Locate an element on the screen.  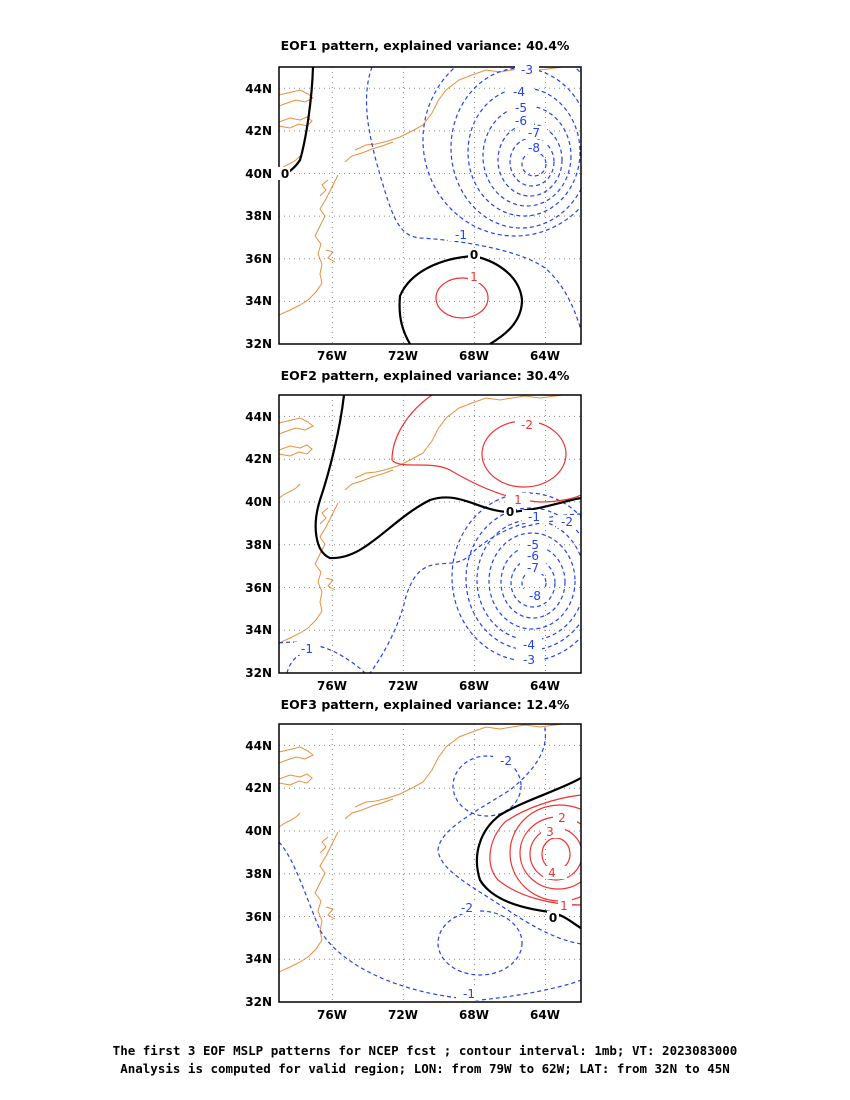
contour-label: 2 is located at coordinates (562, 818).